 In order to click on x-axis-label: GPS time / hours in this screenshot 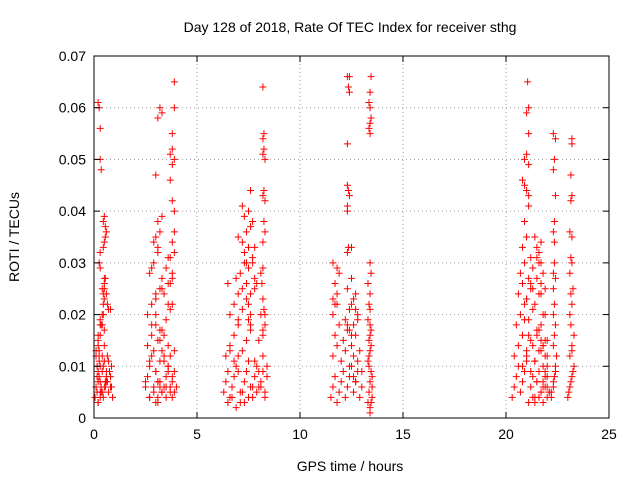, I will do `click(350, 466)`.